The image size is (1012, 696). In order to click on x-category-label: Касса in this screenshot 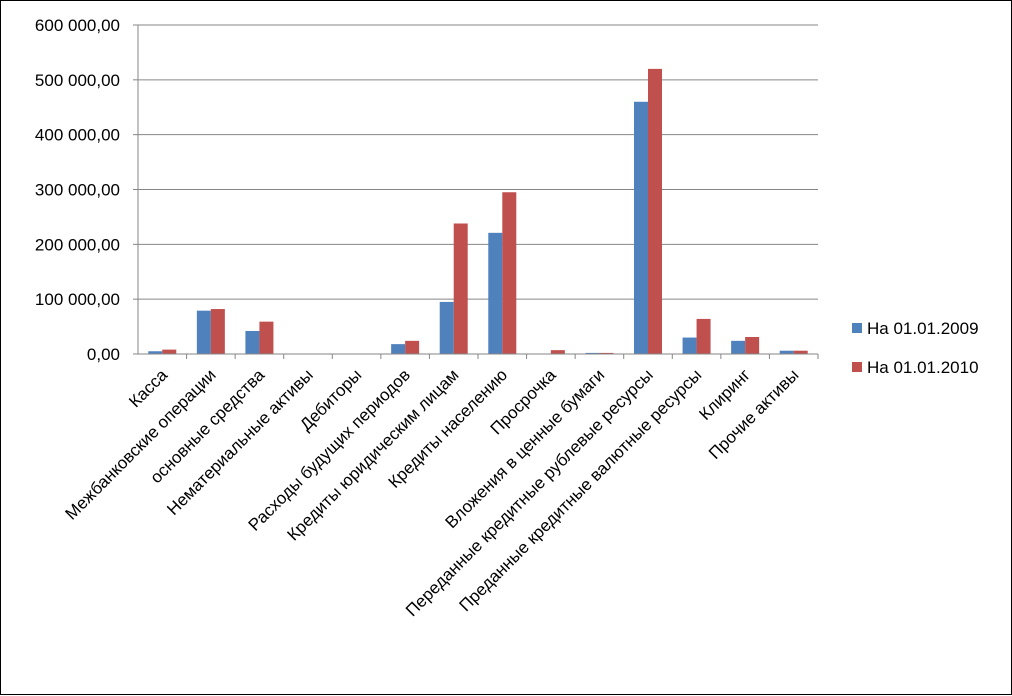, I will do `click(148, 388)`.